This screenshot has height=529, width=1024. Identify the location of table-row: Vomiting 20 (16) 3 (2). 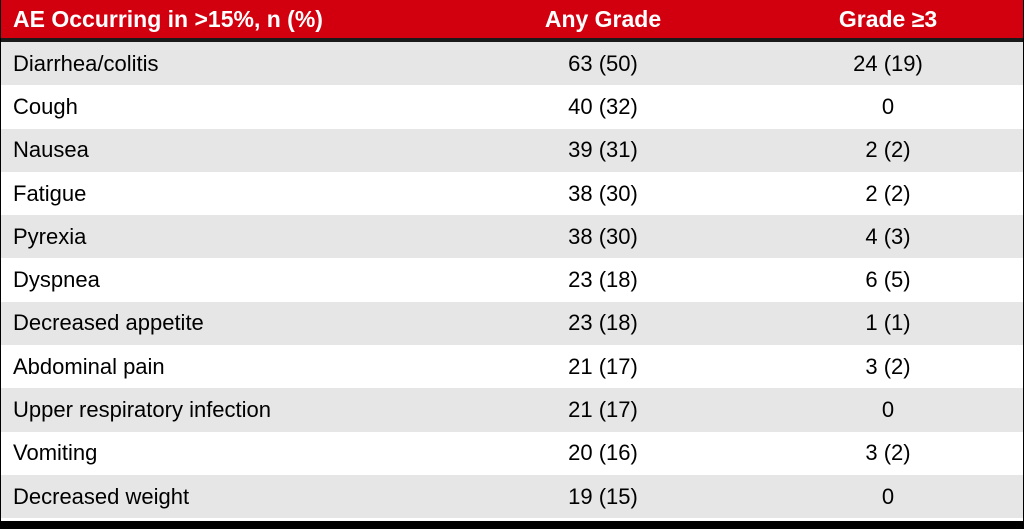
(512, 453).